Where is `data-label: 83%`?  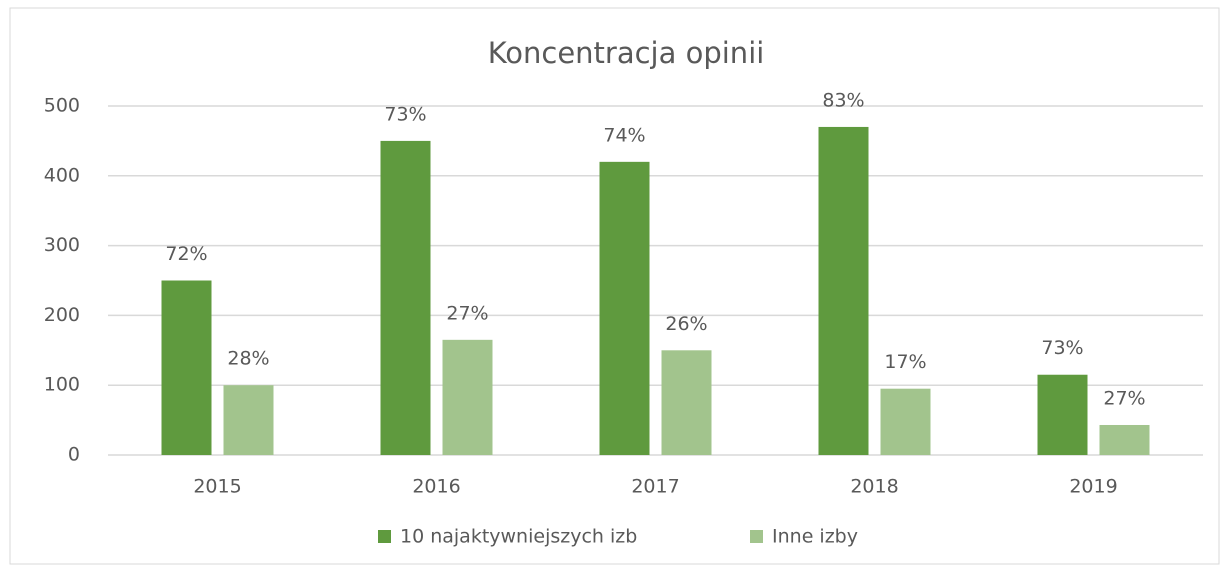 data-label: 83% is located at coordinates (843, 100).